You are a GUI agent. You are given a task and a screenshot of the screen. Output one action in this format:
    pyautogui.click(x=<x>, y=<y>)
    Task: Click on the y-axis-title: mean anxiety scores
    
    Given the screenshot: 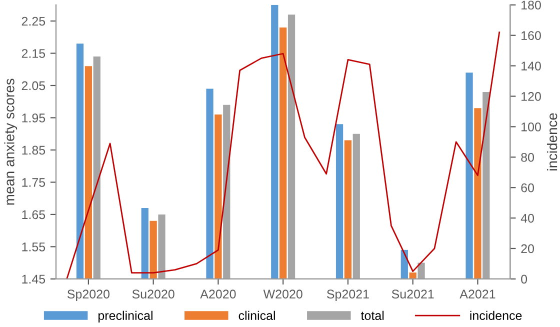 What is the action you would take?
    pyautogui.click(x=11, y=141)
    